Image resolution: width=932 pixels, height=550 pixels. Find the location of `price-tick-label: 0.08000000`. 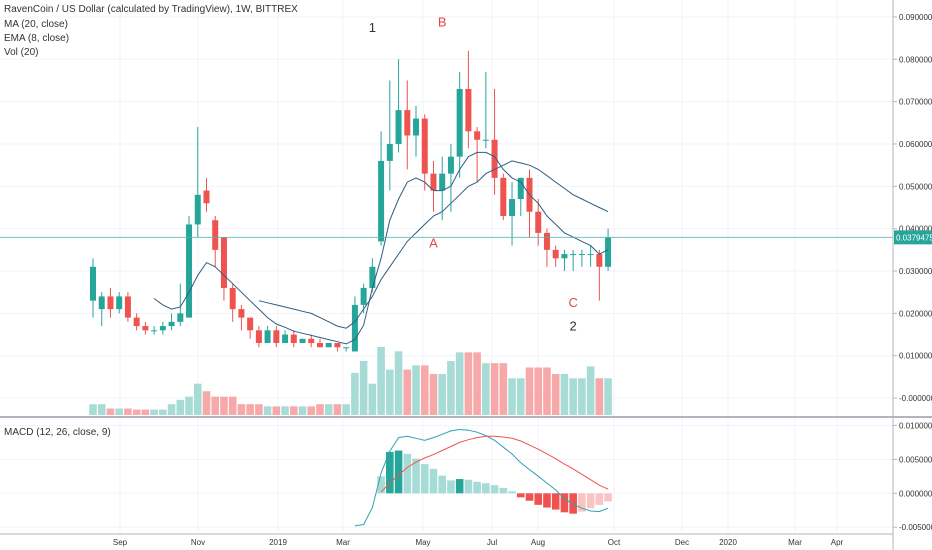

price-tick-label: 0.08000000 is located at coordinates (915, 59).